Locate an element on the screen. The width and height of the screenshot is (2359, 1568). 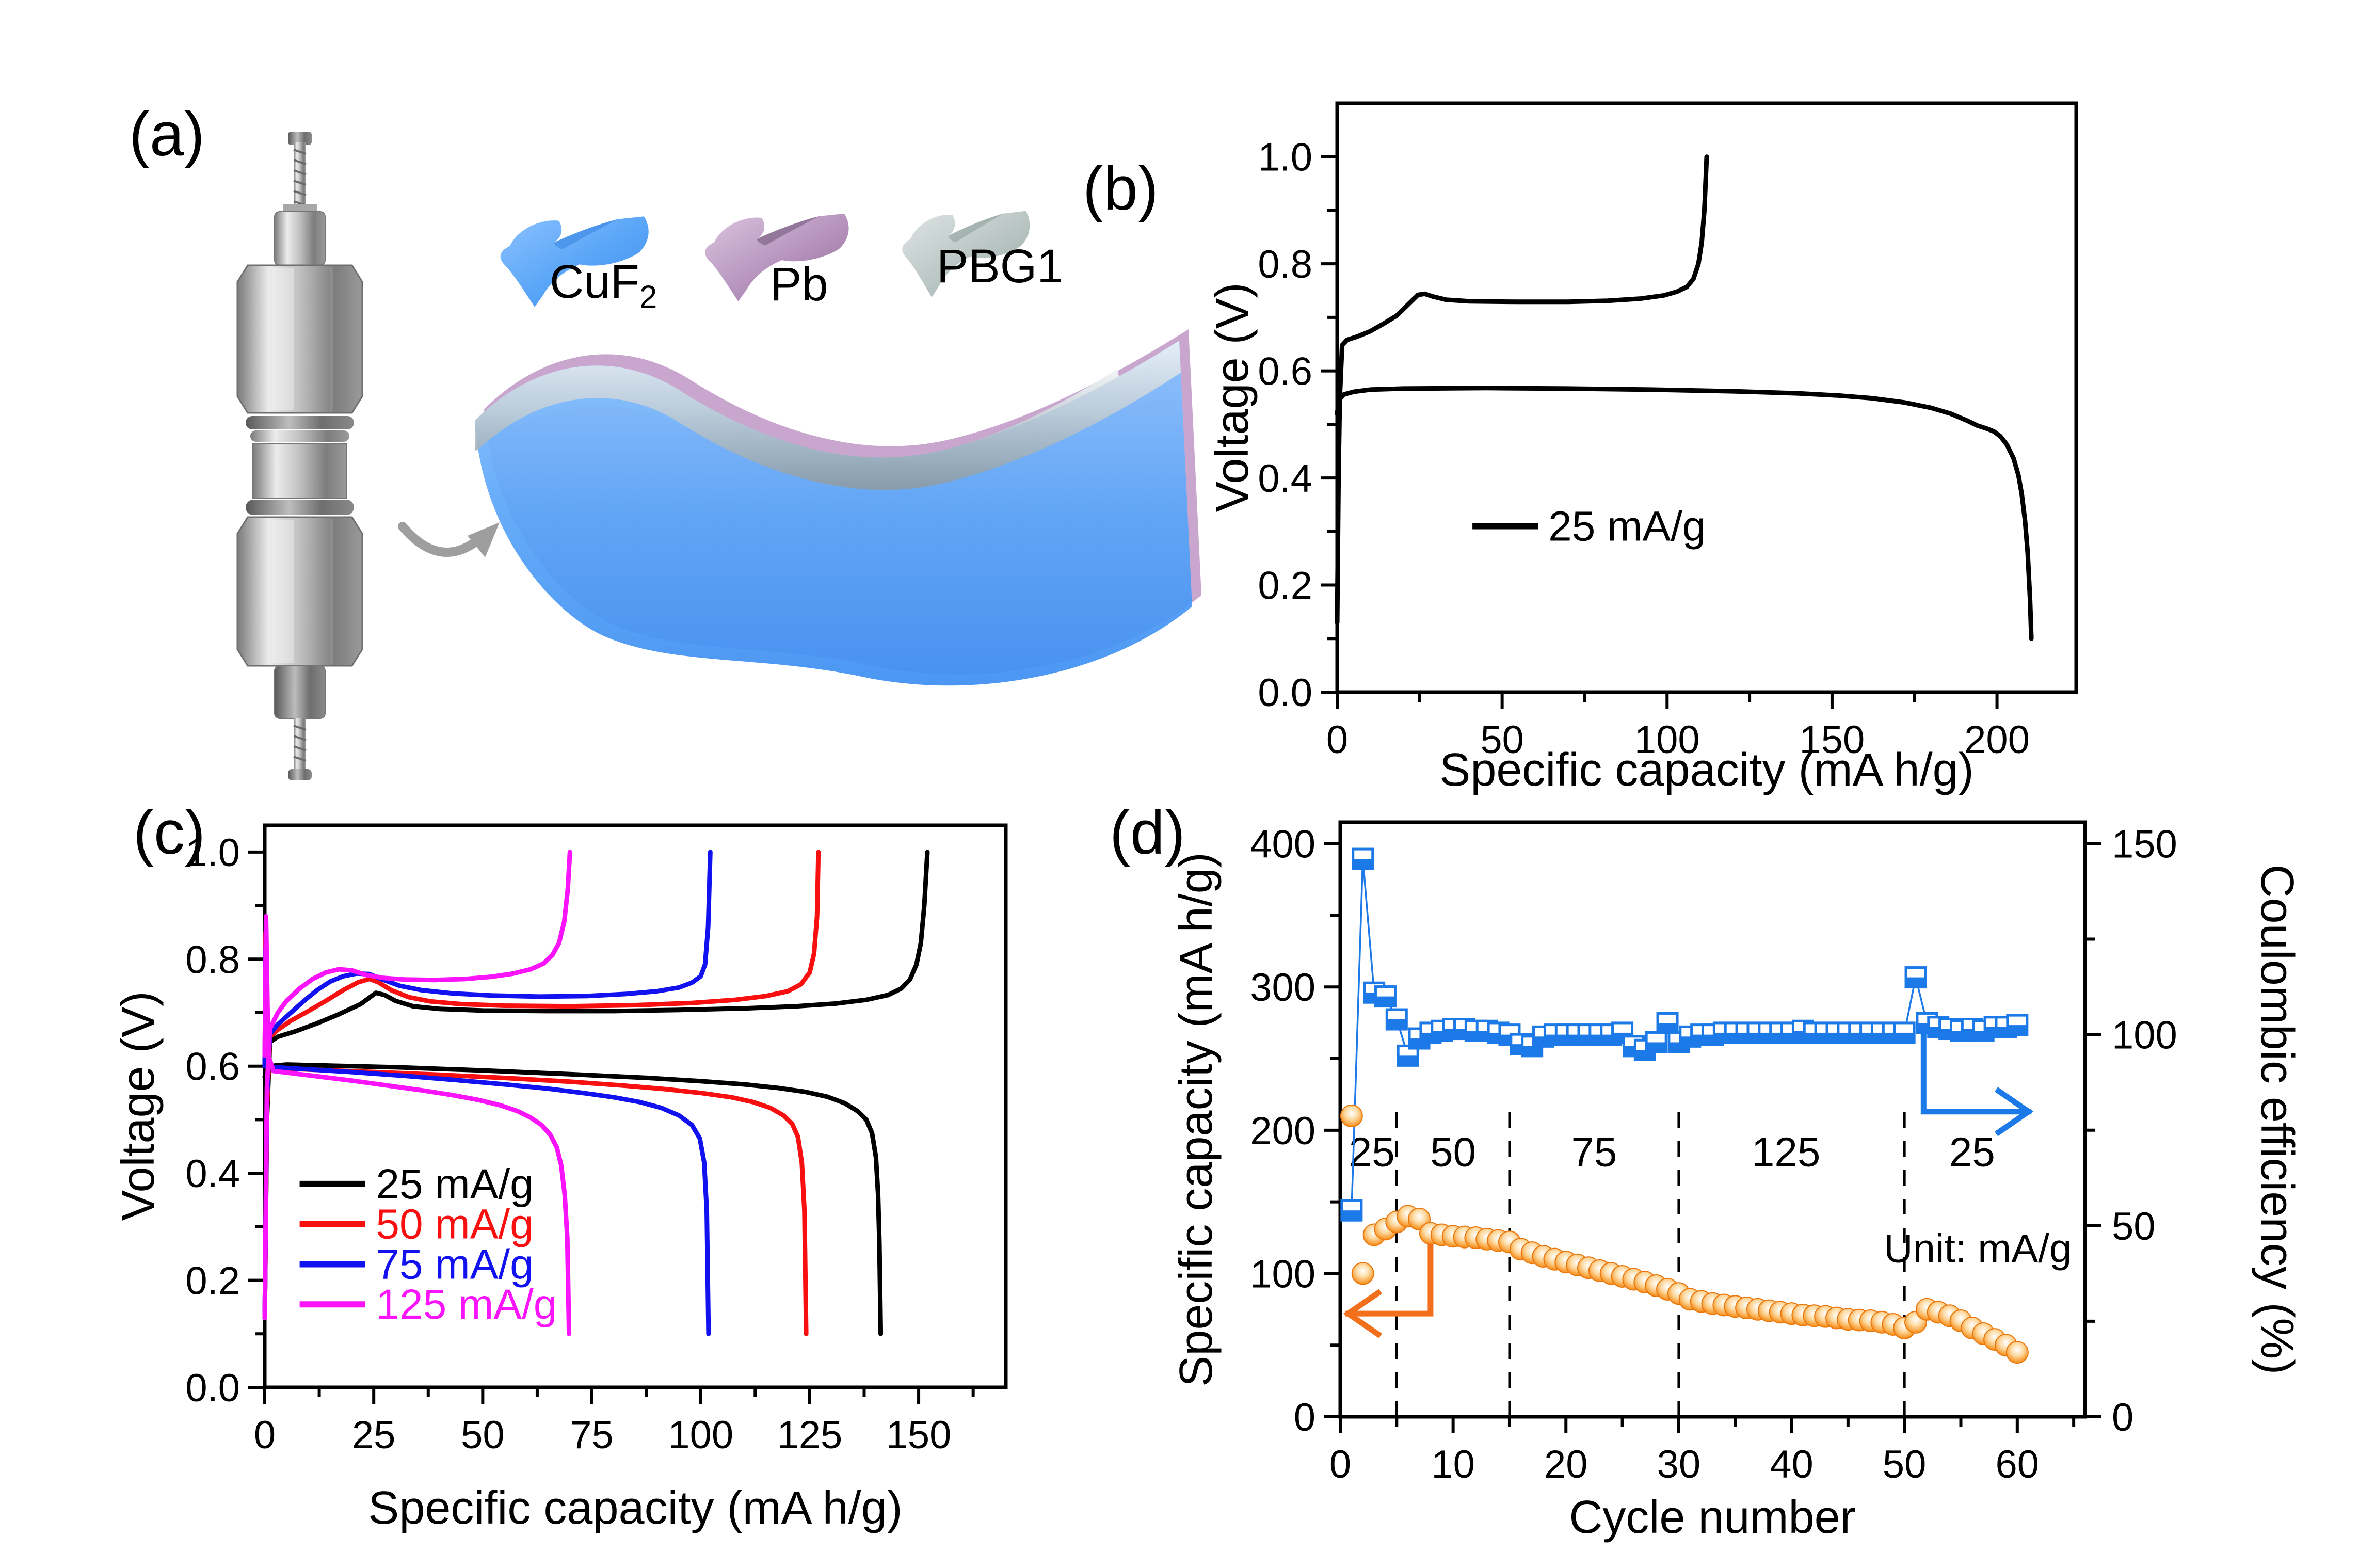
x-tick-label: 200 is located at coordinates (1997, 740).